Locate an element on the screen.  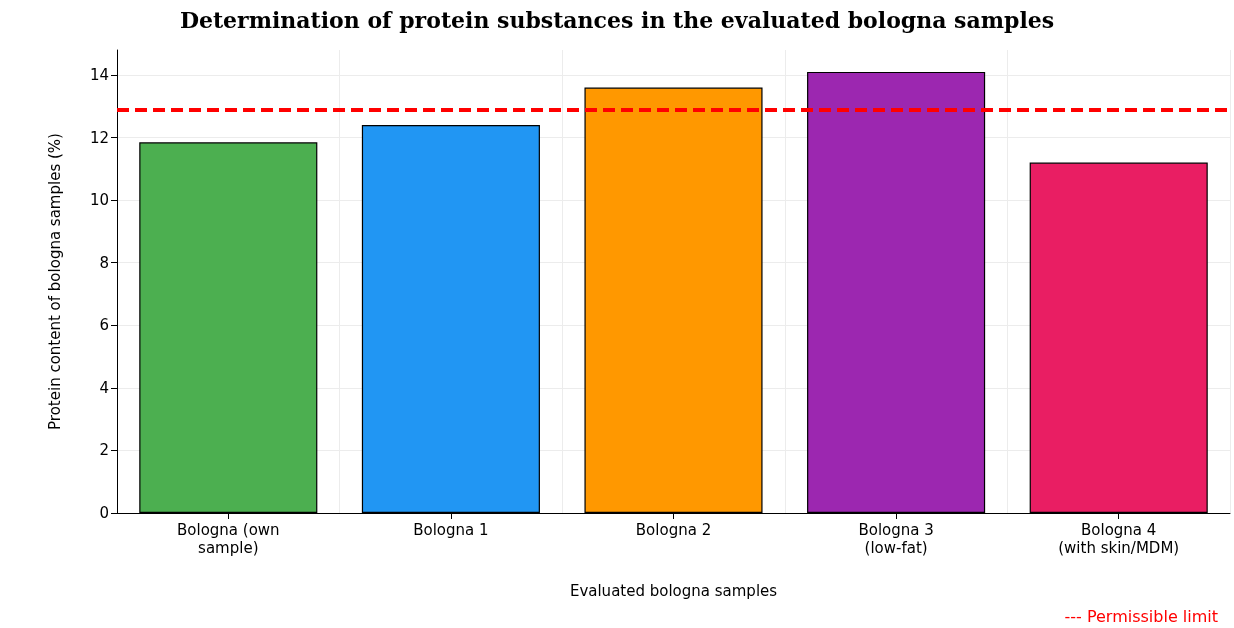
x-tick-label: Bologna 2 is located at coordinates (673, 530).